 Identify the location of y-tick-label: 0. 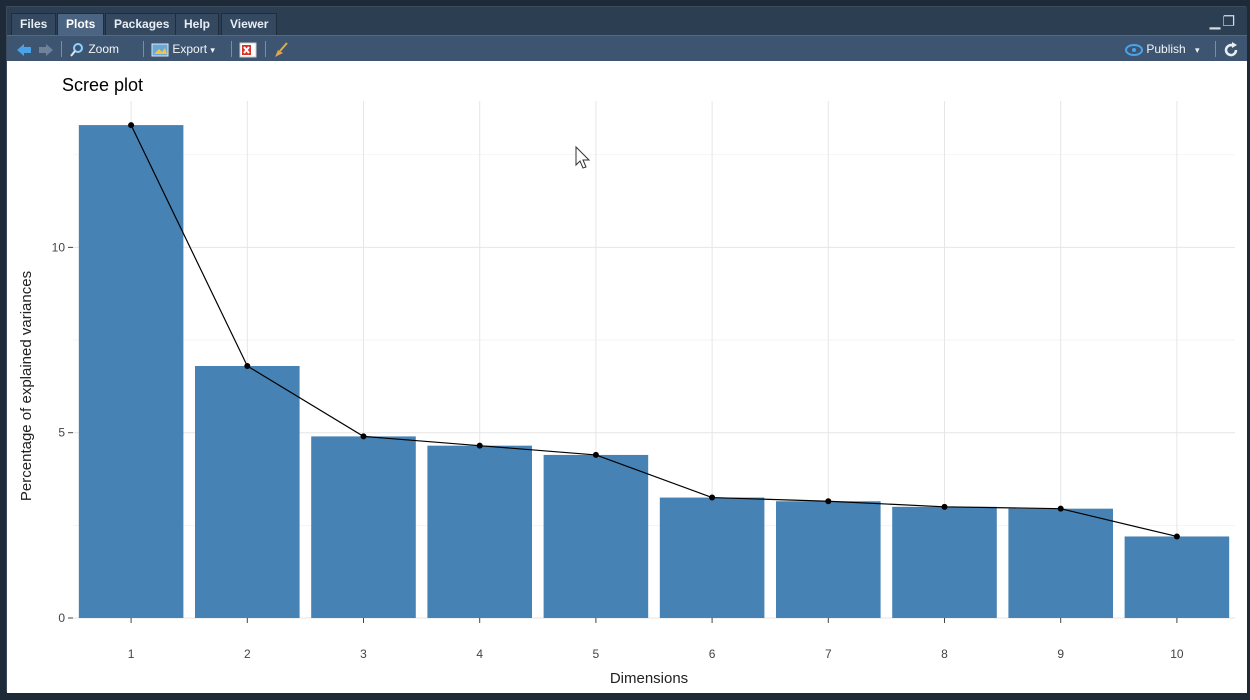
(61, 618).